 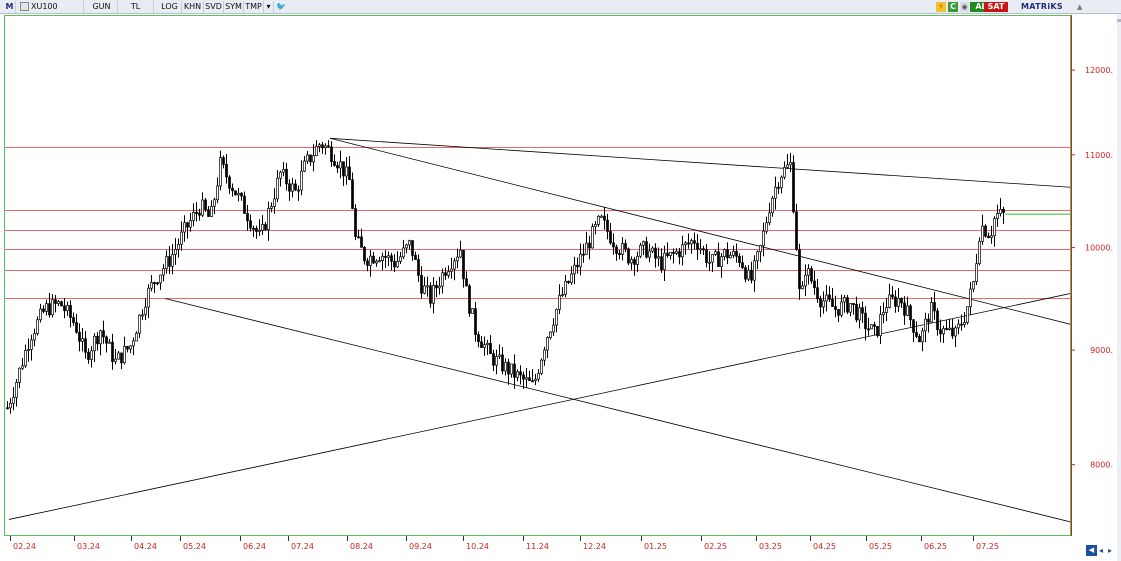 I want to click on price-axis: 8000. 9000. 10000. 11000. 12000., so click(x=1094, y=275).